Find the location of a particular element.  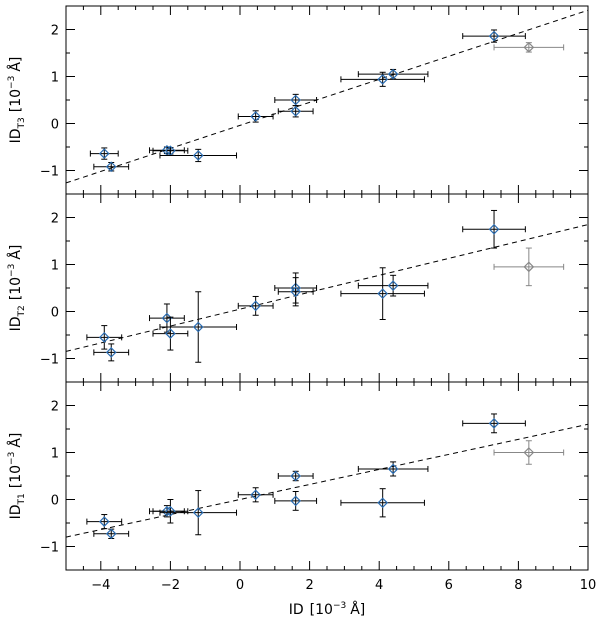

y-axis-label-subscript: T1 is located at coordinates (22, 499).